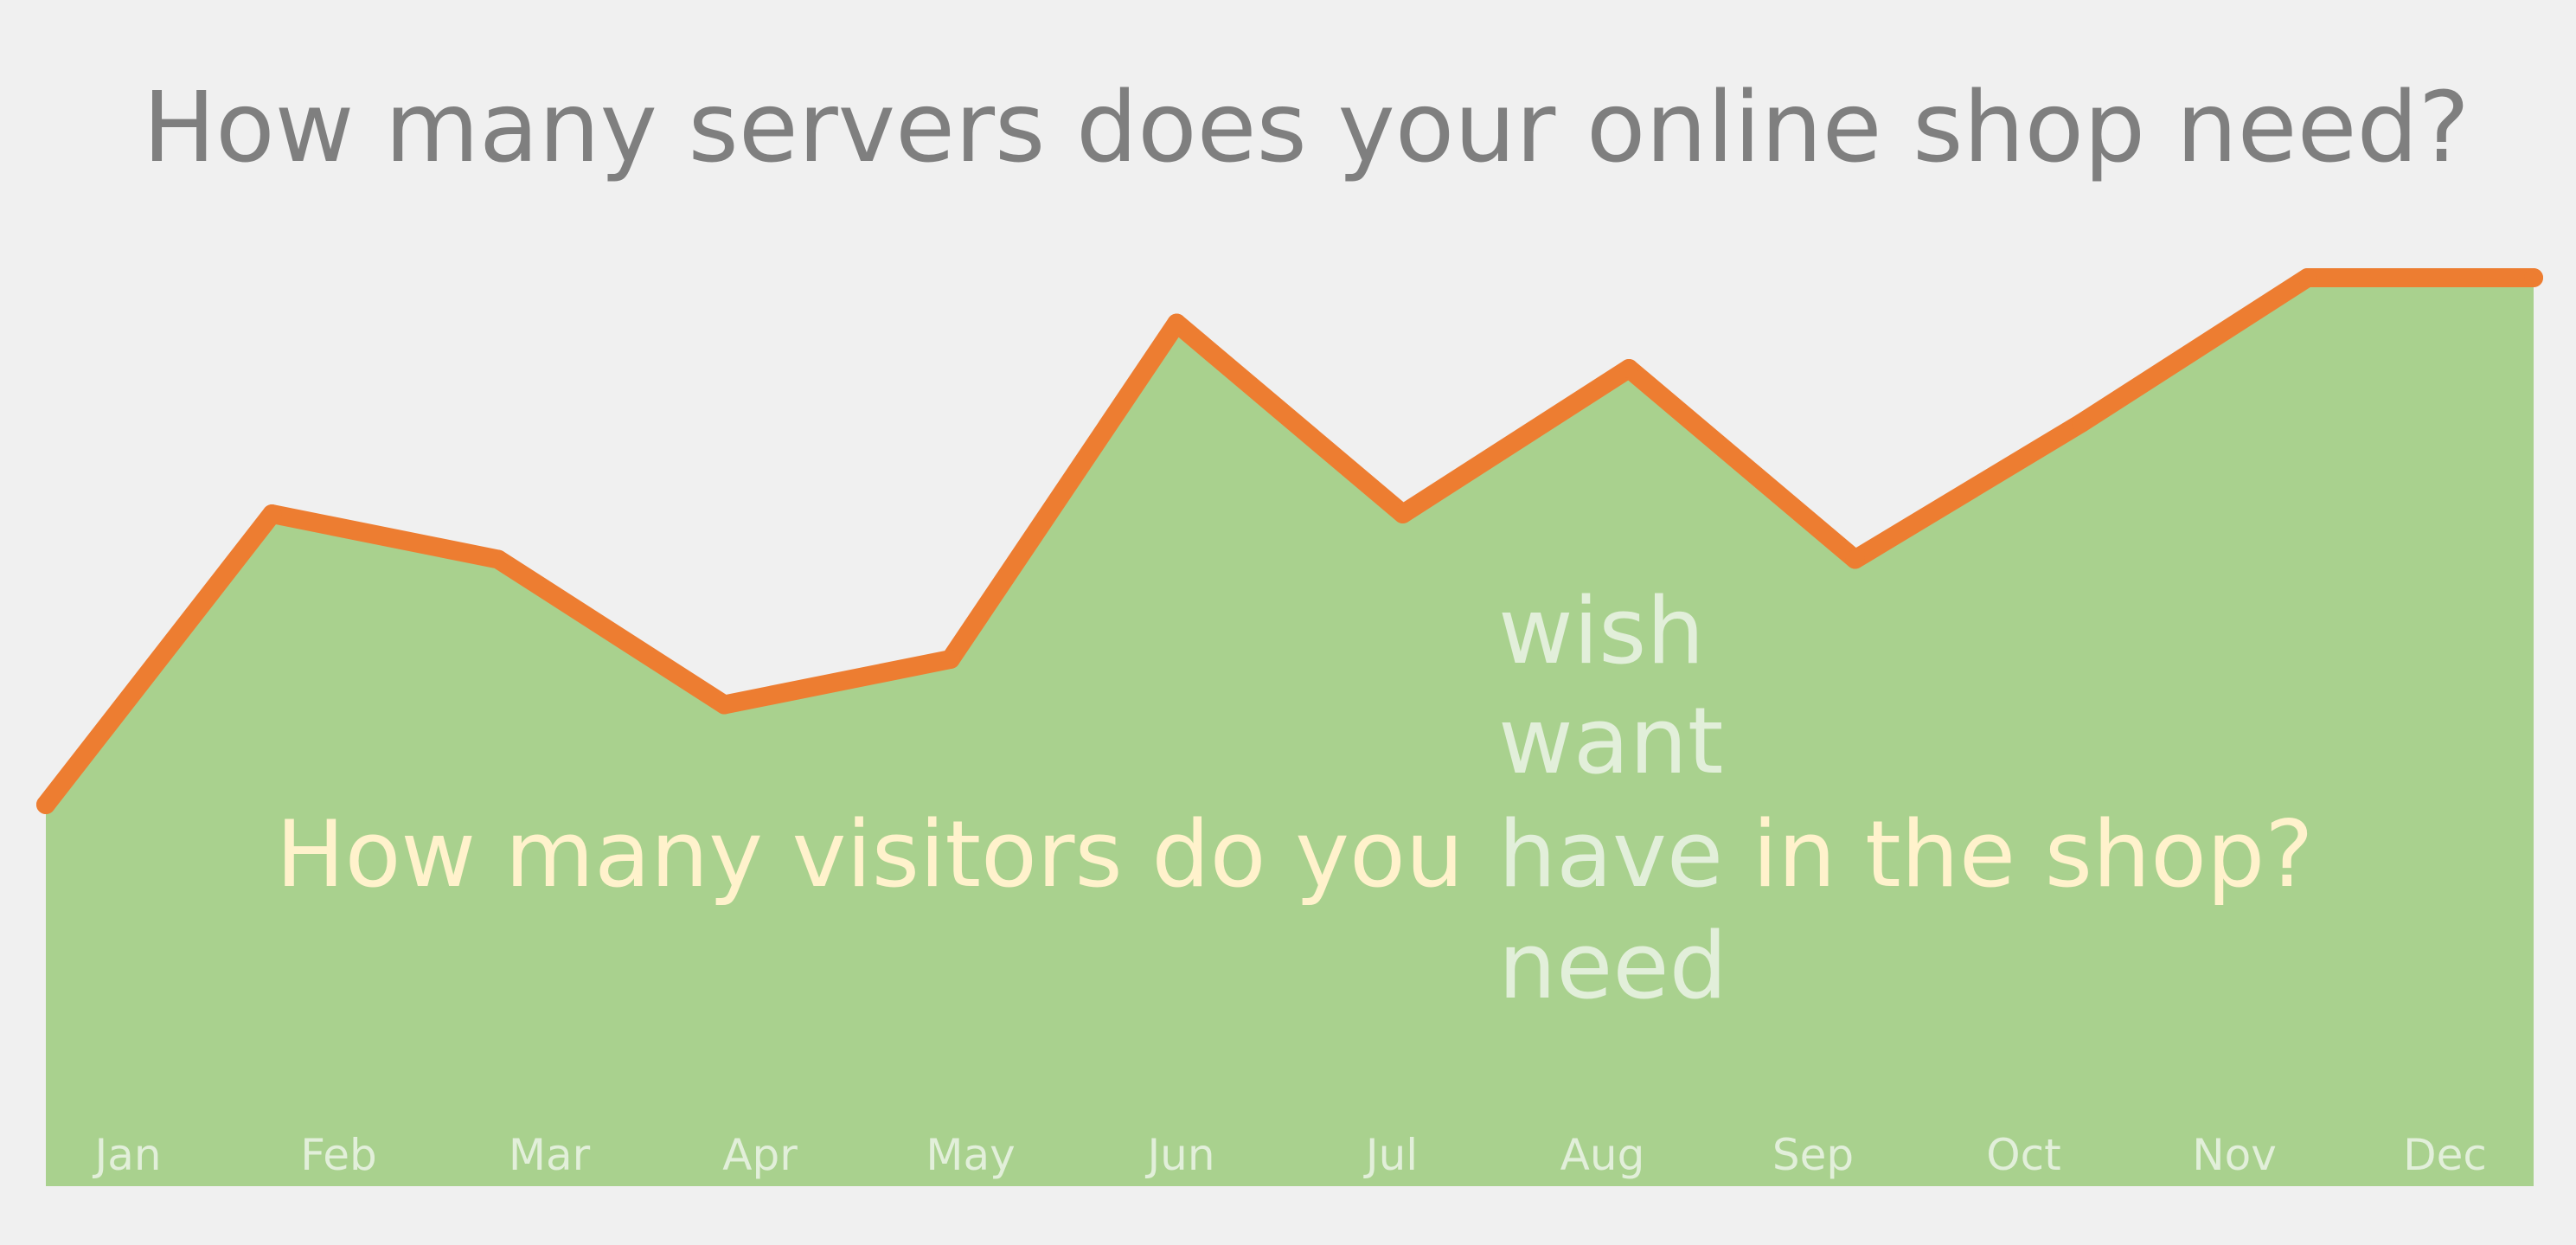 The width and height of the screenshot is (2576, 1245). Describe the element at coordinates (2023, 1155) in the screenshot. I see `x-tick-label: Oct` at that location.